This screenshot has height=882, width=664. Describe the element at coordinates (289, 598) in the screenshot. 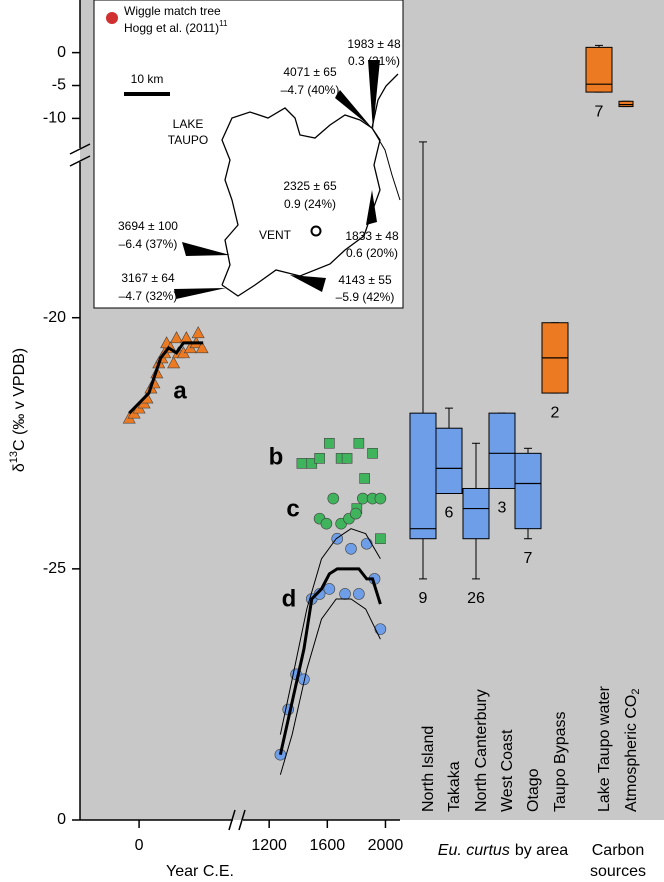

I see `series-label: d` at that location.